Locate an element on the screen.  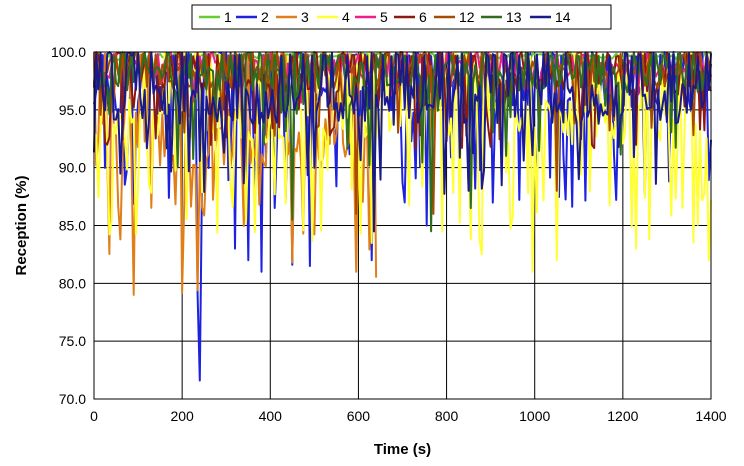
legend-label-1: 1 is located at coordinates (228, 17).